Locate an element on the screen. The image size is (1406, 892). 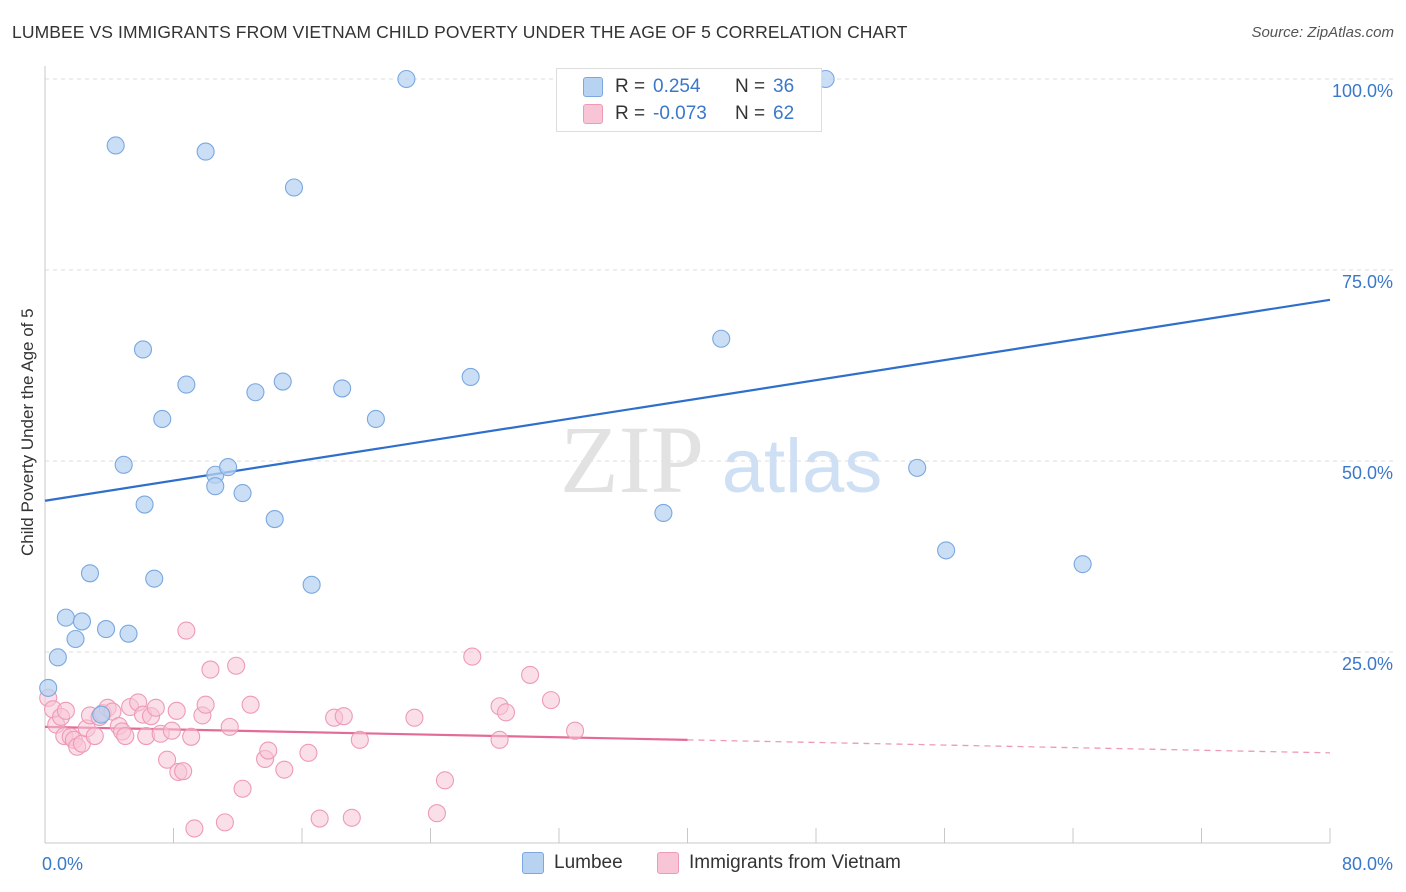
vietnam-r-value: -0.073 is located at coordinates (680, 113).